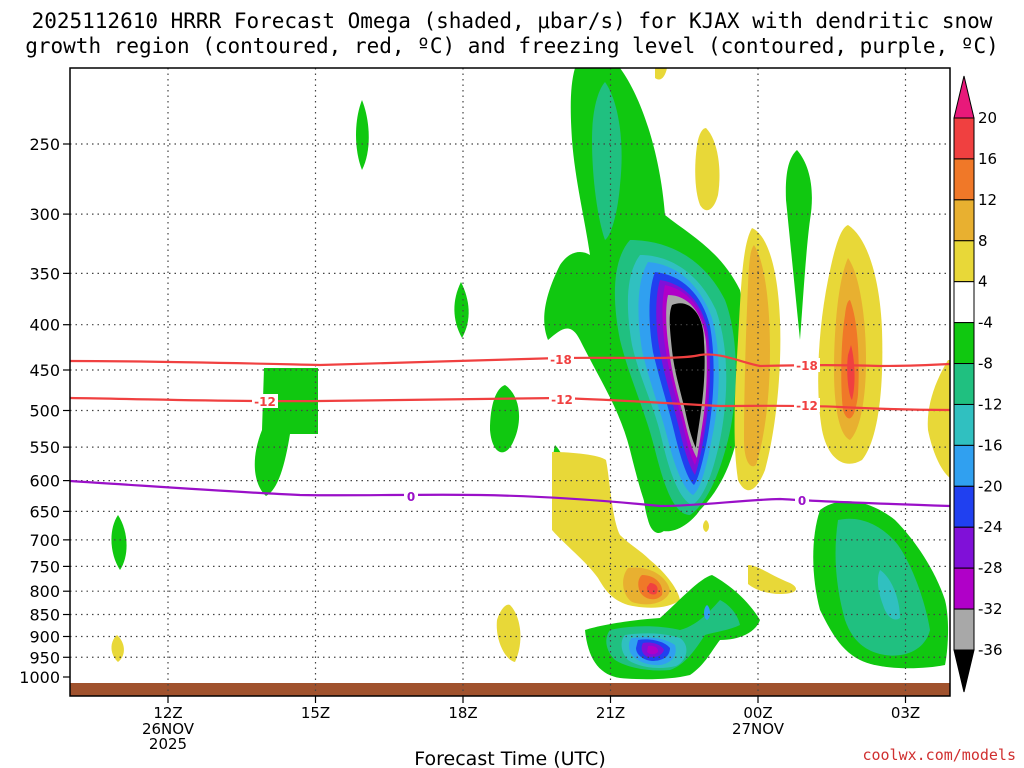 Image resolution: width=1024 pixels, height=768 pixels. I want to click on y-tick-label: 550, so click(44, 447).